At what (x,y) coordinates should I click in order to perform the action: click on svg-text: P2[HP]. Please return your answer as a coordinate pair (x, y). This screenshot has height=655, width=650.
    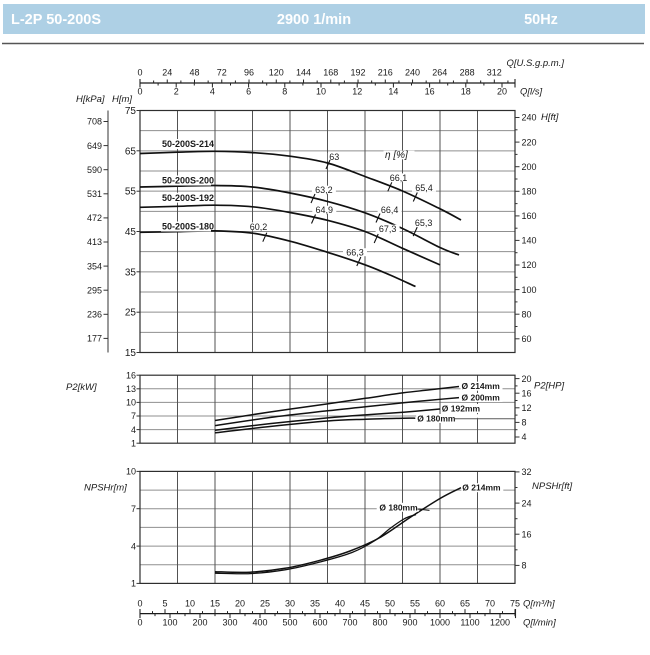
    Looking at the image, I should click on (549, 386).